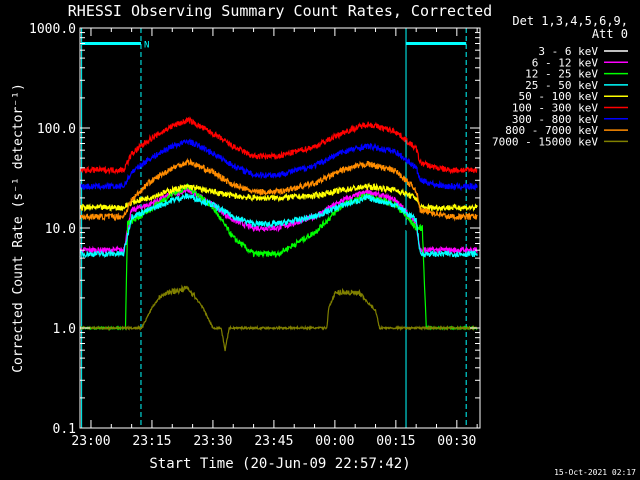  What do you see at coordinates (52, 29) in the screenshot?
I see `y-tick-label-4: 1000.0` at bounding box center [52, 29].